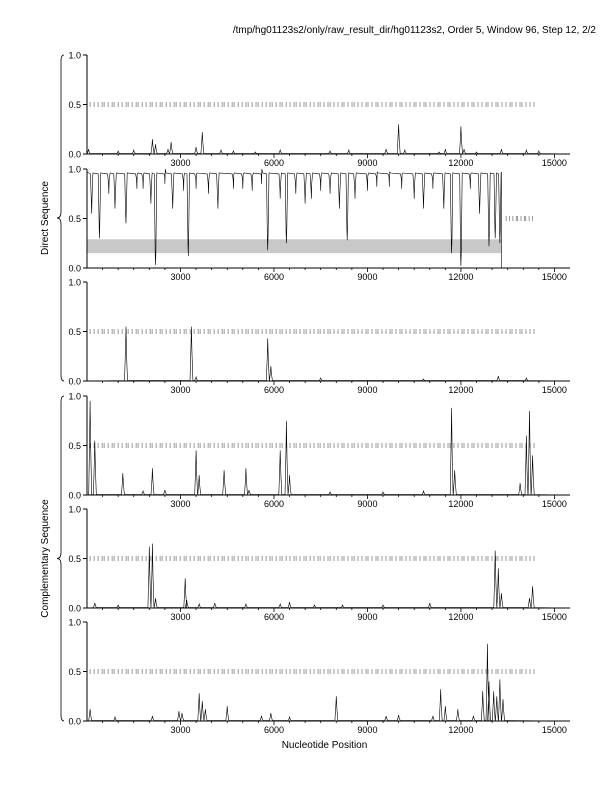  What do you see at coordinates (45, 218) in the screenshot?
I see `group-label: Direct Sequence` at bounding box center [45, 218].